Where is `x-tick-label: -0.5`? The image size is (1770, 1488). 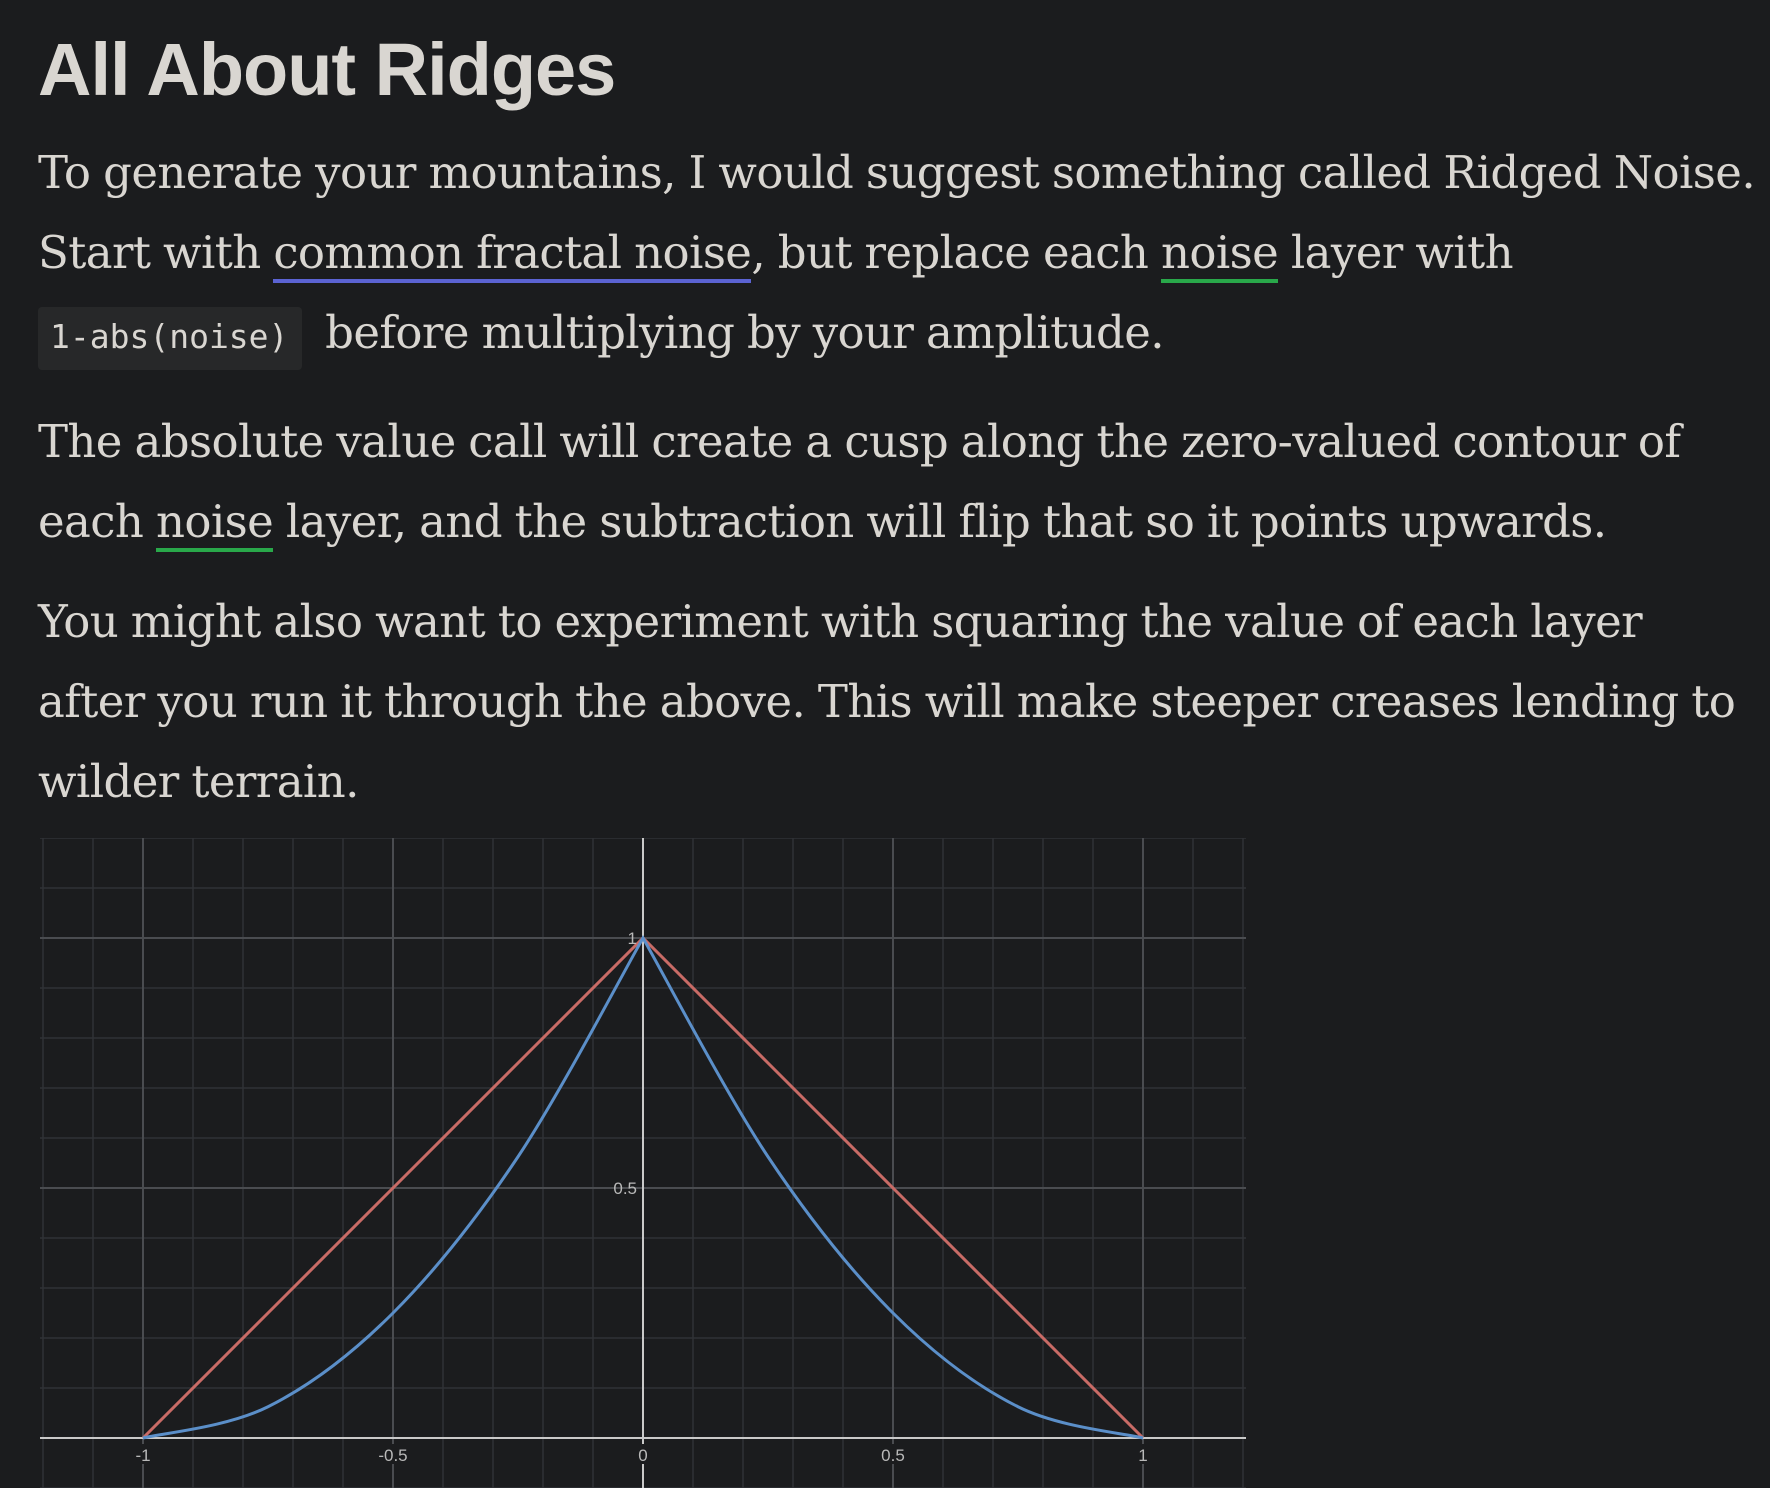
x-tick-label: -0.5 is located at coordinates (392, 1455).